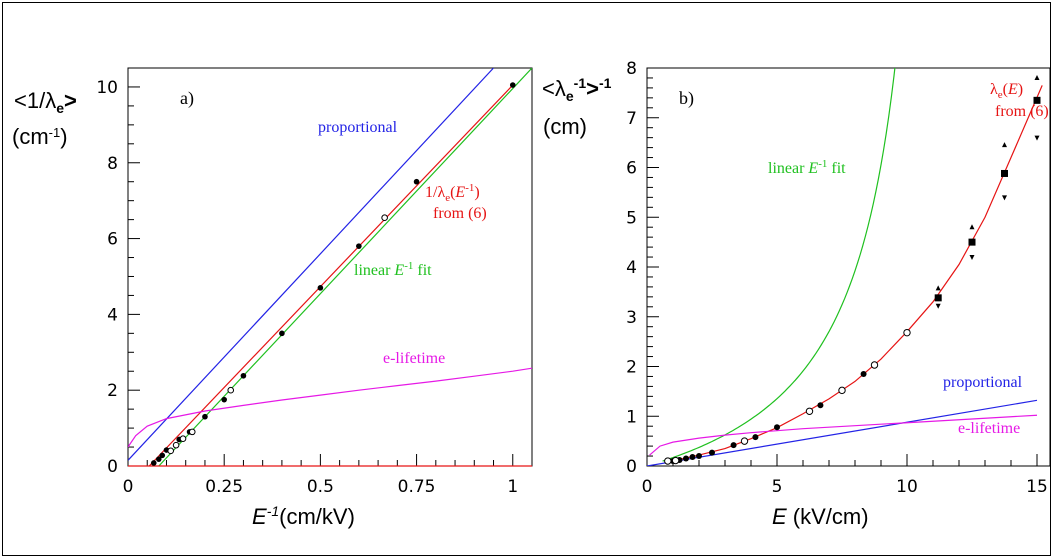 This screenshot has height=560, width=1055. What do you see at coordinates (907, 487) in the screenshot?
I see `x-tick-label-b: 10` at bounding box center [907, 487].